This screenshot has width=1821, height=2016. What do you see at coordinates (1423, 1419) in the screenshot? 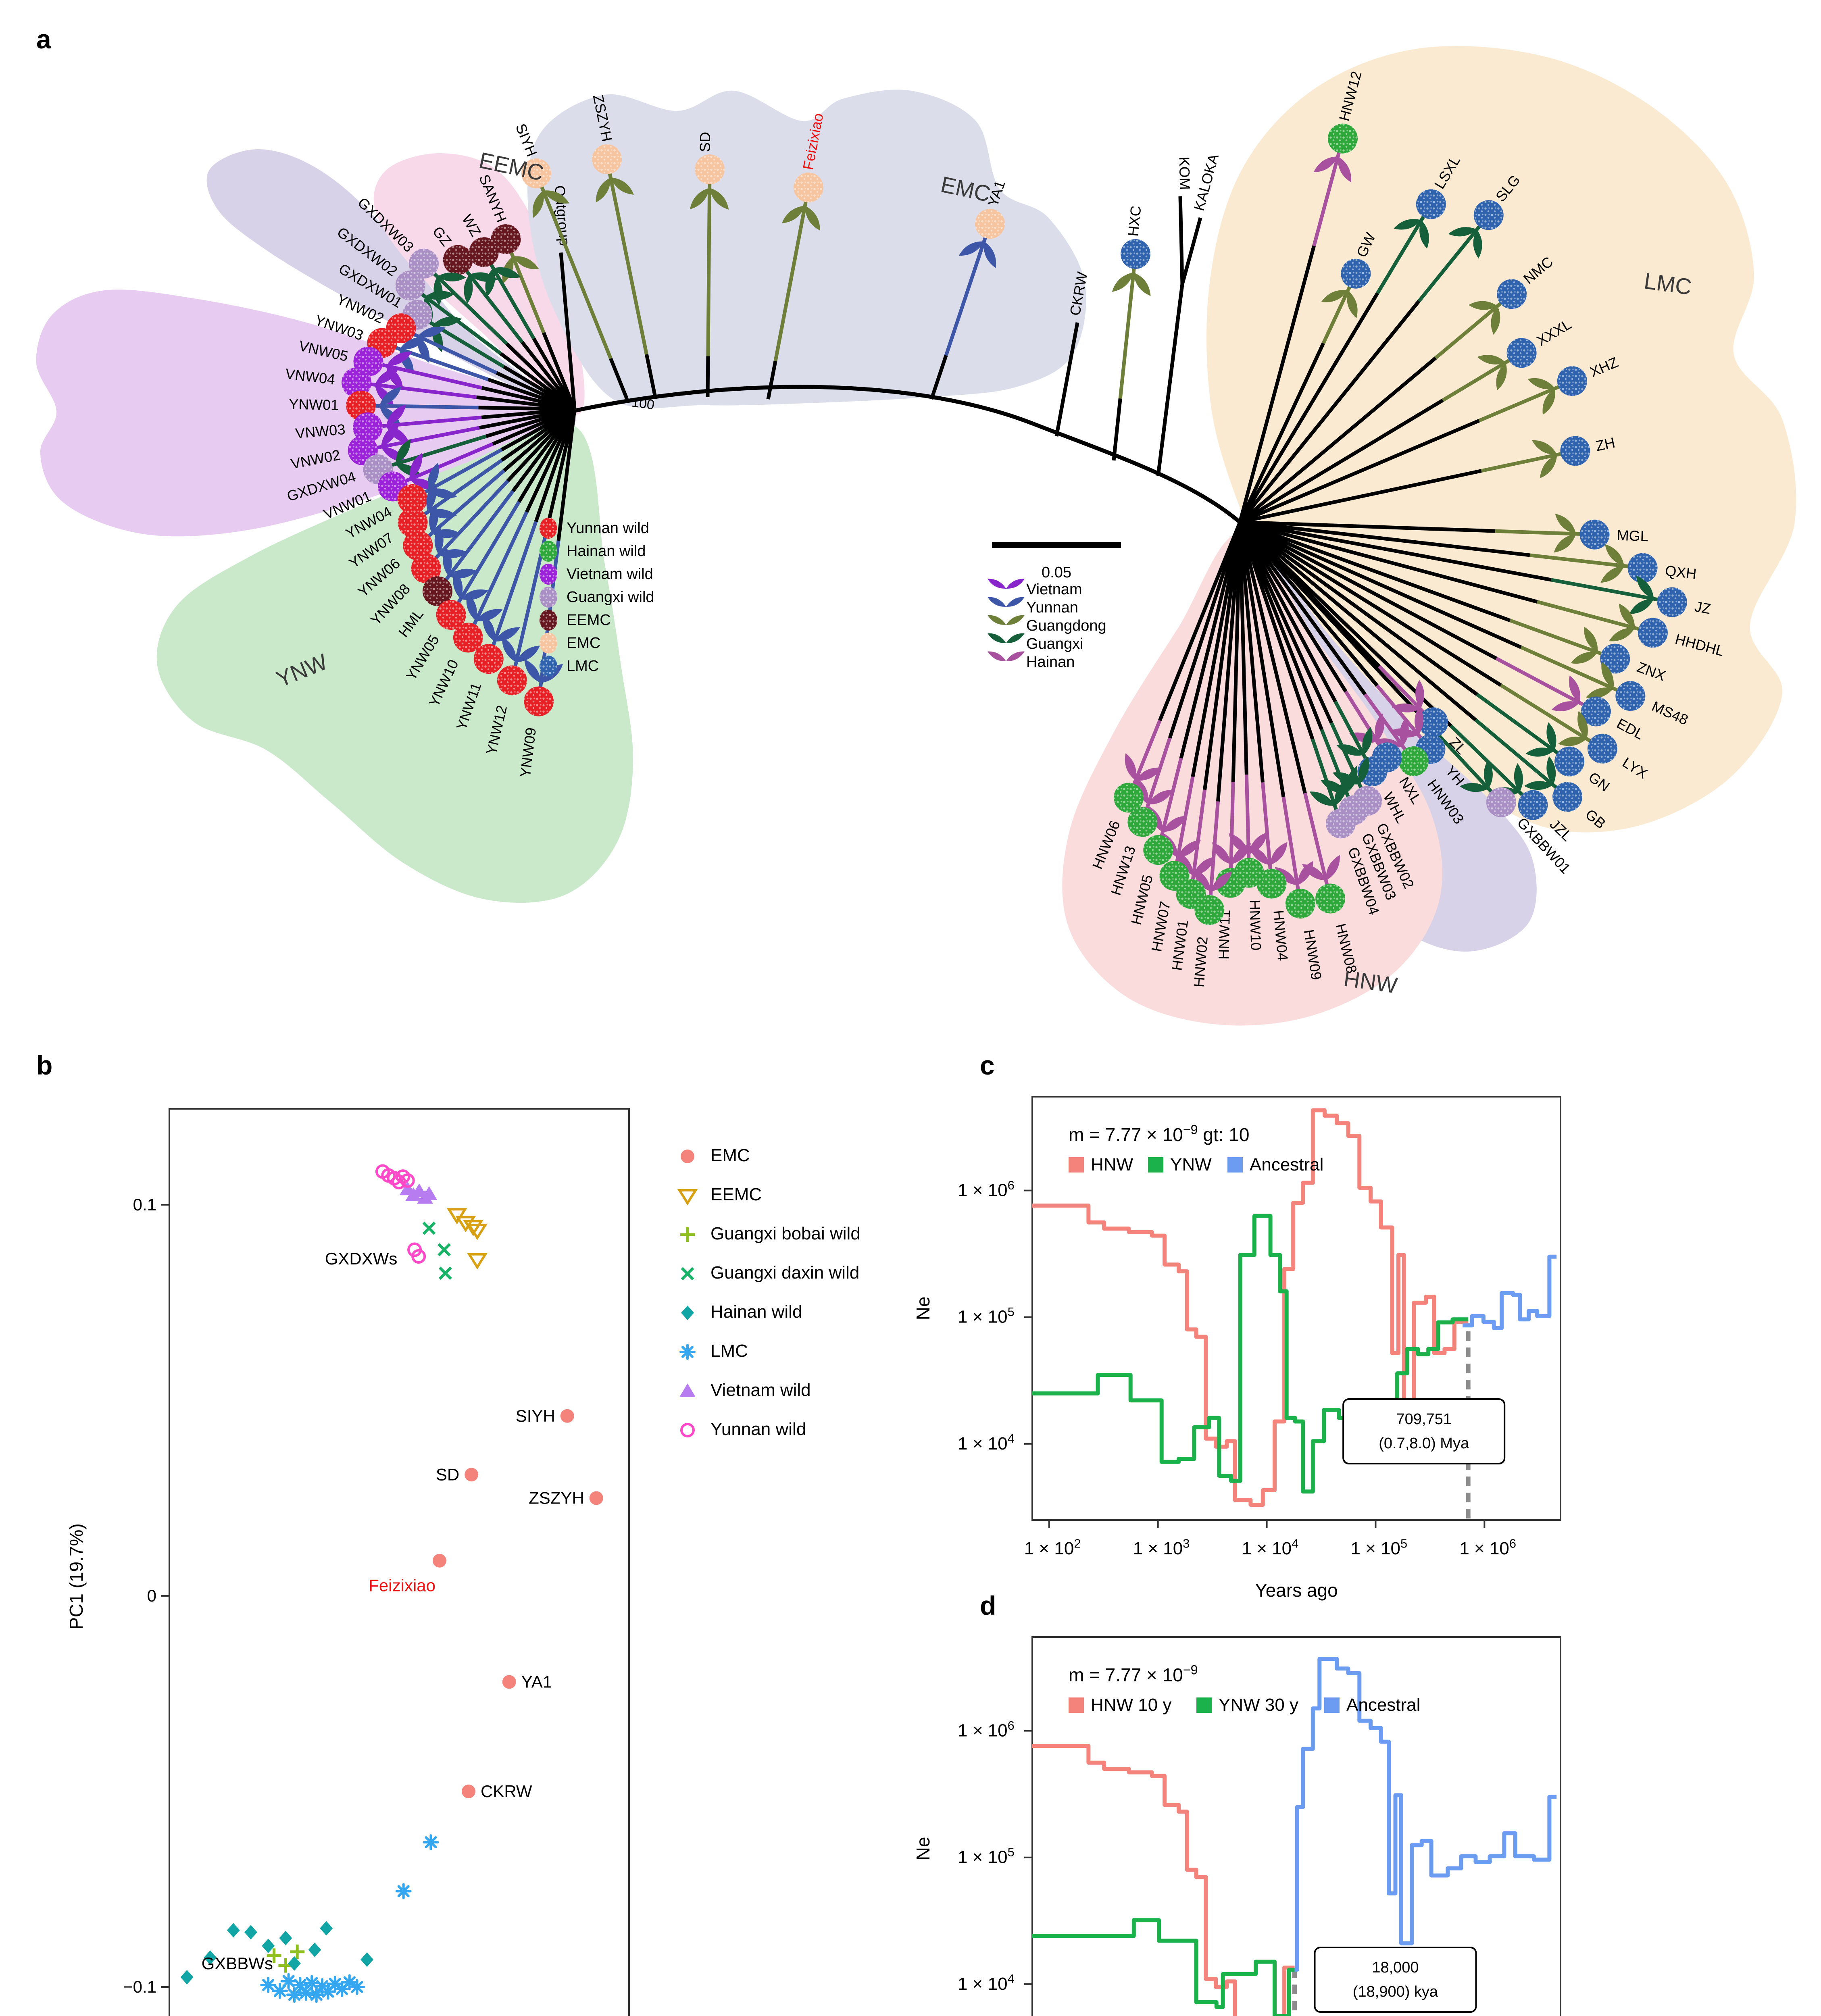
I see `ne-annotation-line1: 709,751` at bounding box center [1423, 1419].